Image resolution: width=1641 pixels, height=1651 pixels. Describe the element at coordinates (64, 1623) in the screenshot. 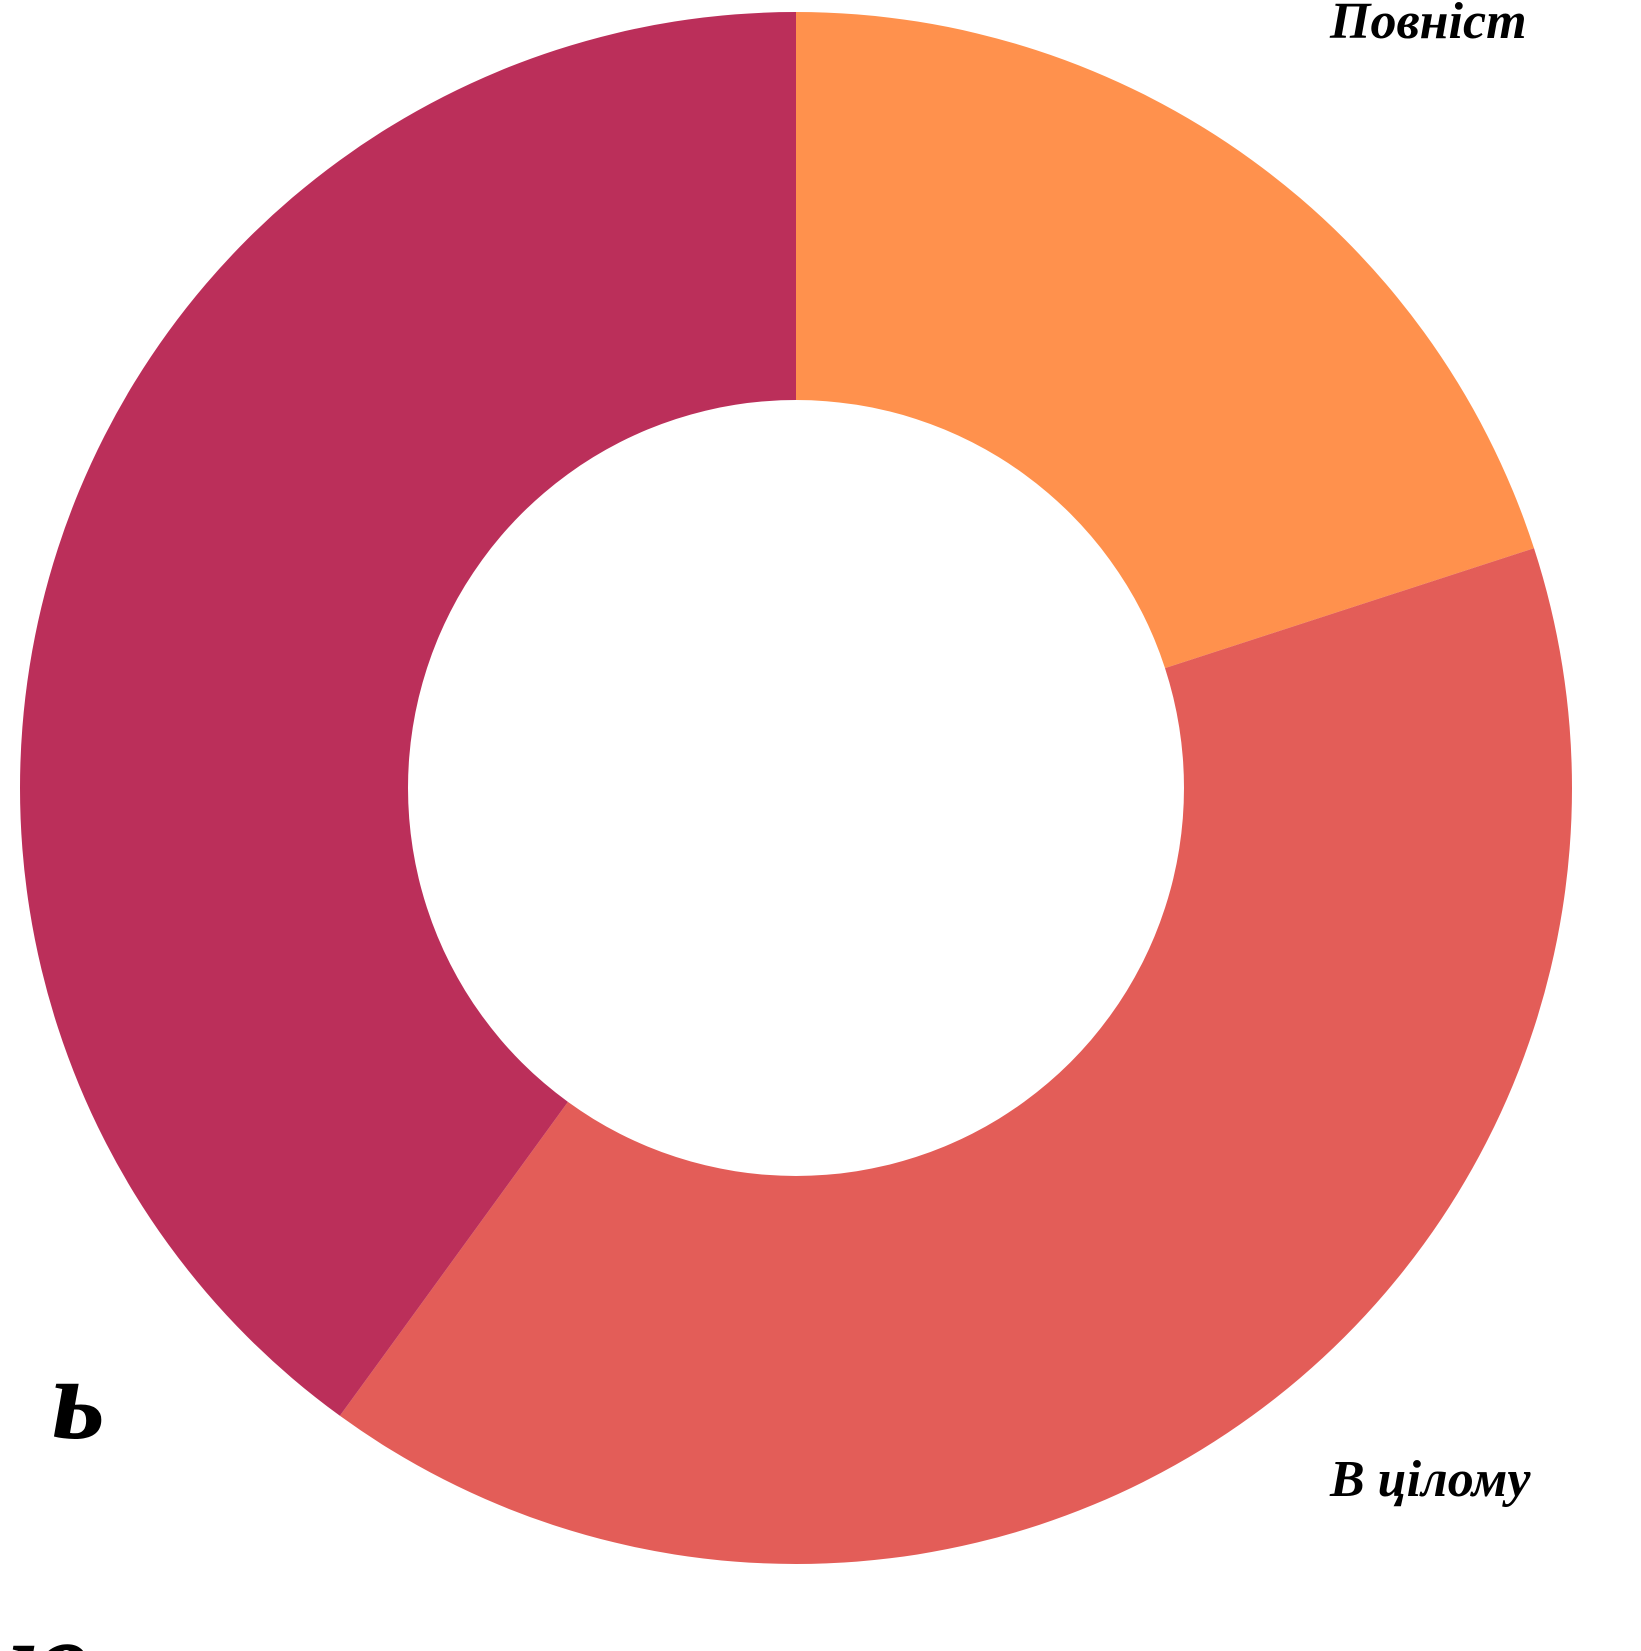

I see `annotation: ю,` at that location.